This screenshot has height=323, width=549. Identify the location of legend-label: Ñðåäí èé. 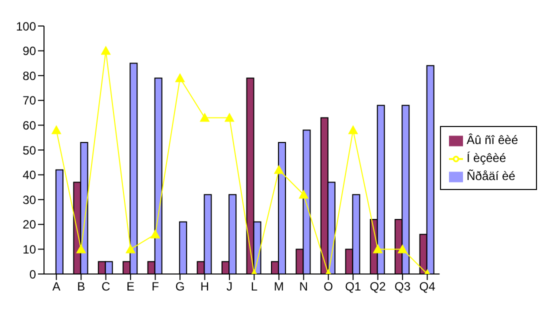
(491, 176).